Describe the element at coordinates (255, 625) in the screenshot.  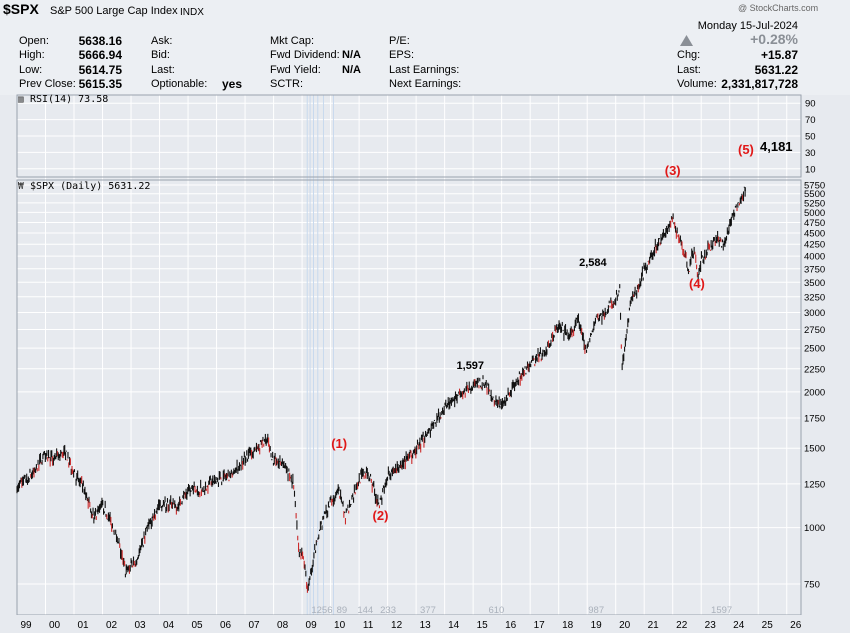
I see `x-tick-label: 07` at that location.